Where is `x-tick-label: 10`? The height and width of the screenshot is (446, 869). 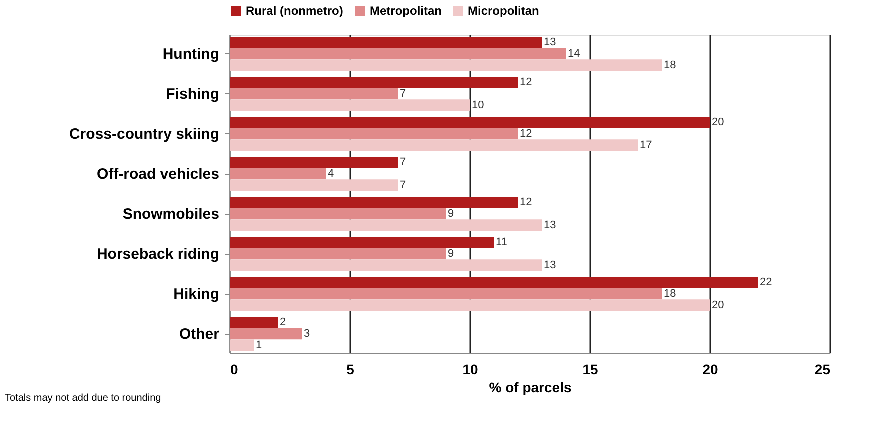 x-tick-label: 10 is located at coordinates (470, 370).